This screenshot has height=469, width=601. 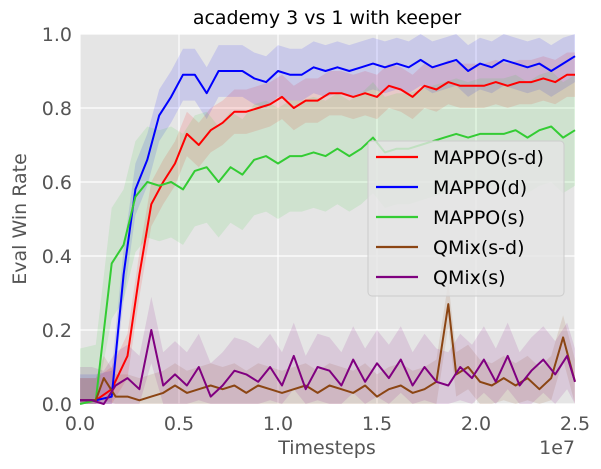 What do you see at coordinates (20, 219) in the screenshot?
I see `y-axis-label: Eval Win Rate` at bounding box center [20, 219].